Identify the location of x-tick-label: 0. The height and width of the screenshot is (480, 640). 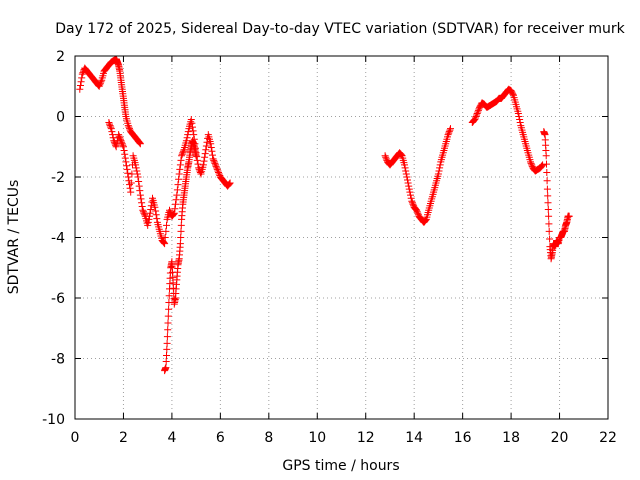
(75, 438).